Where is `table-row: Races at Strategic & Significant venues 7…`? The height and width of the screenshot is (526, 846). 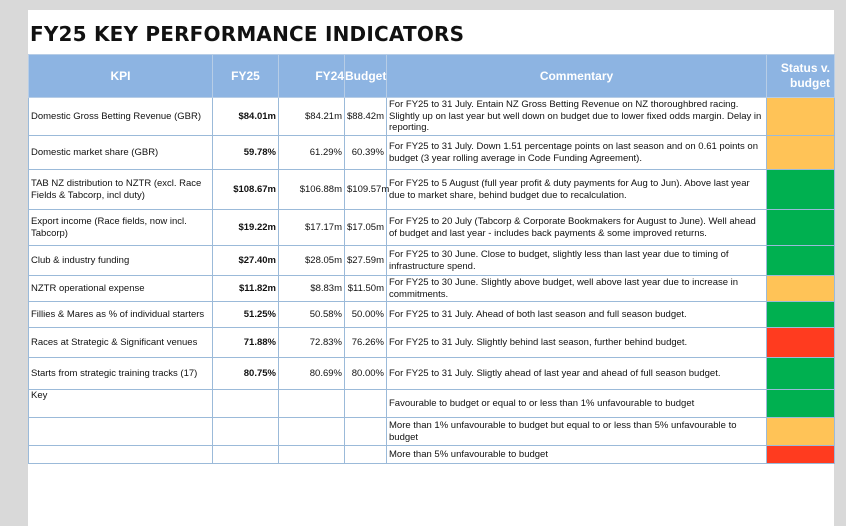
table-row: Races at Strategic & Significant venues 7… is located at coordinates (431, 342).